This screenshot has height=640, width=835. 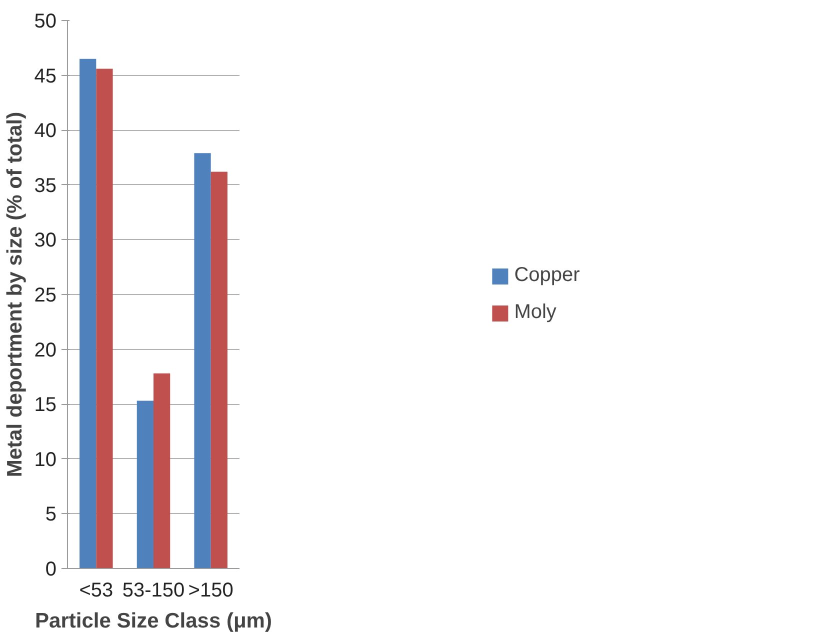 I want to click on y-tick-label: 35, so click(x=45, y=185).